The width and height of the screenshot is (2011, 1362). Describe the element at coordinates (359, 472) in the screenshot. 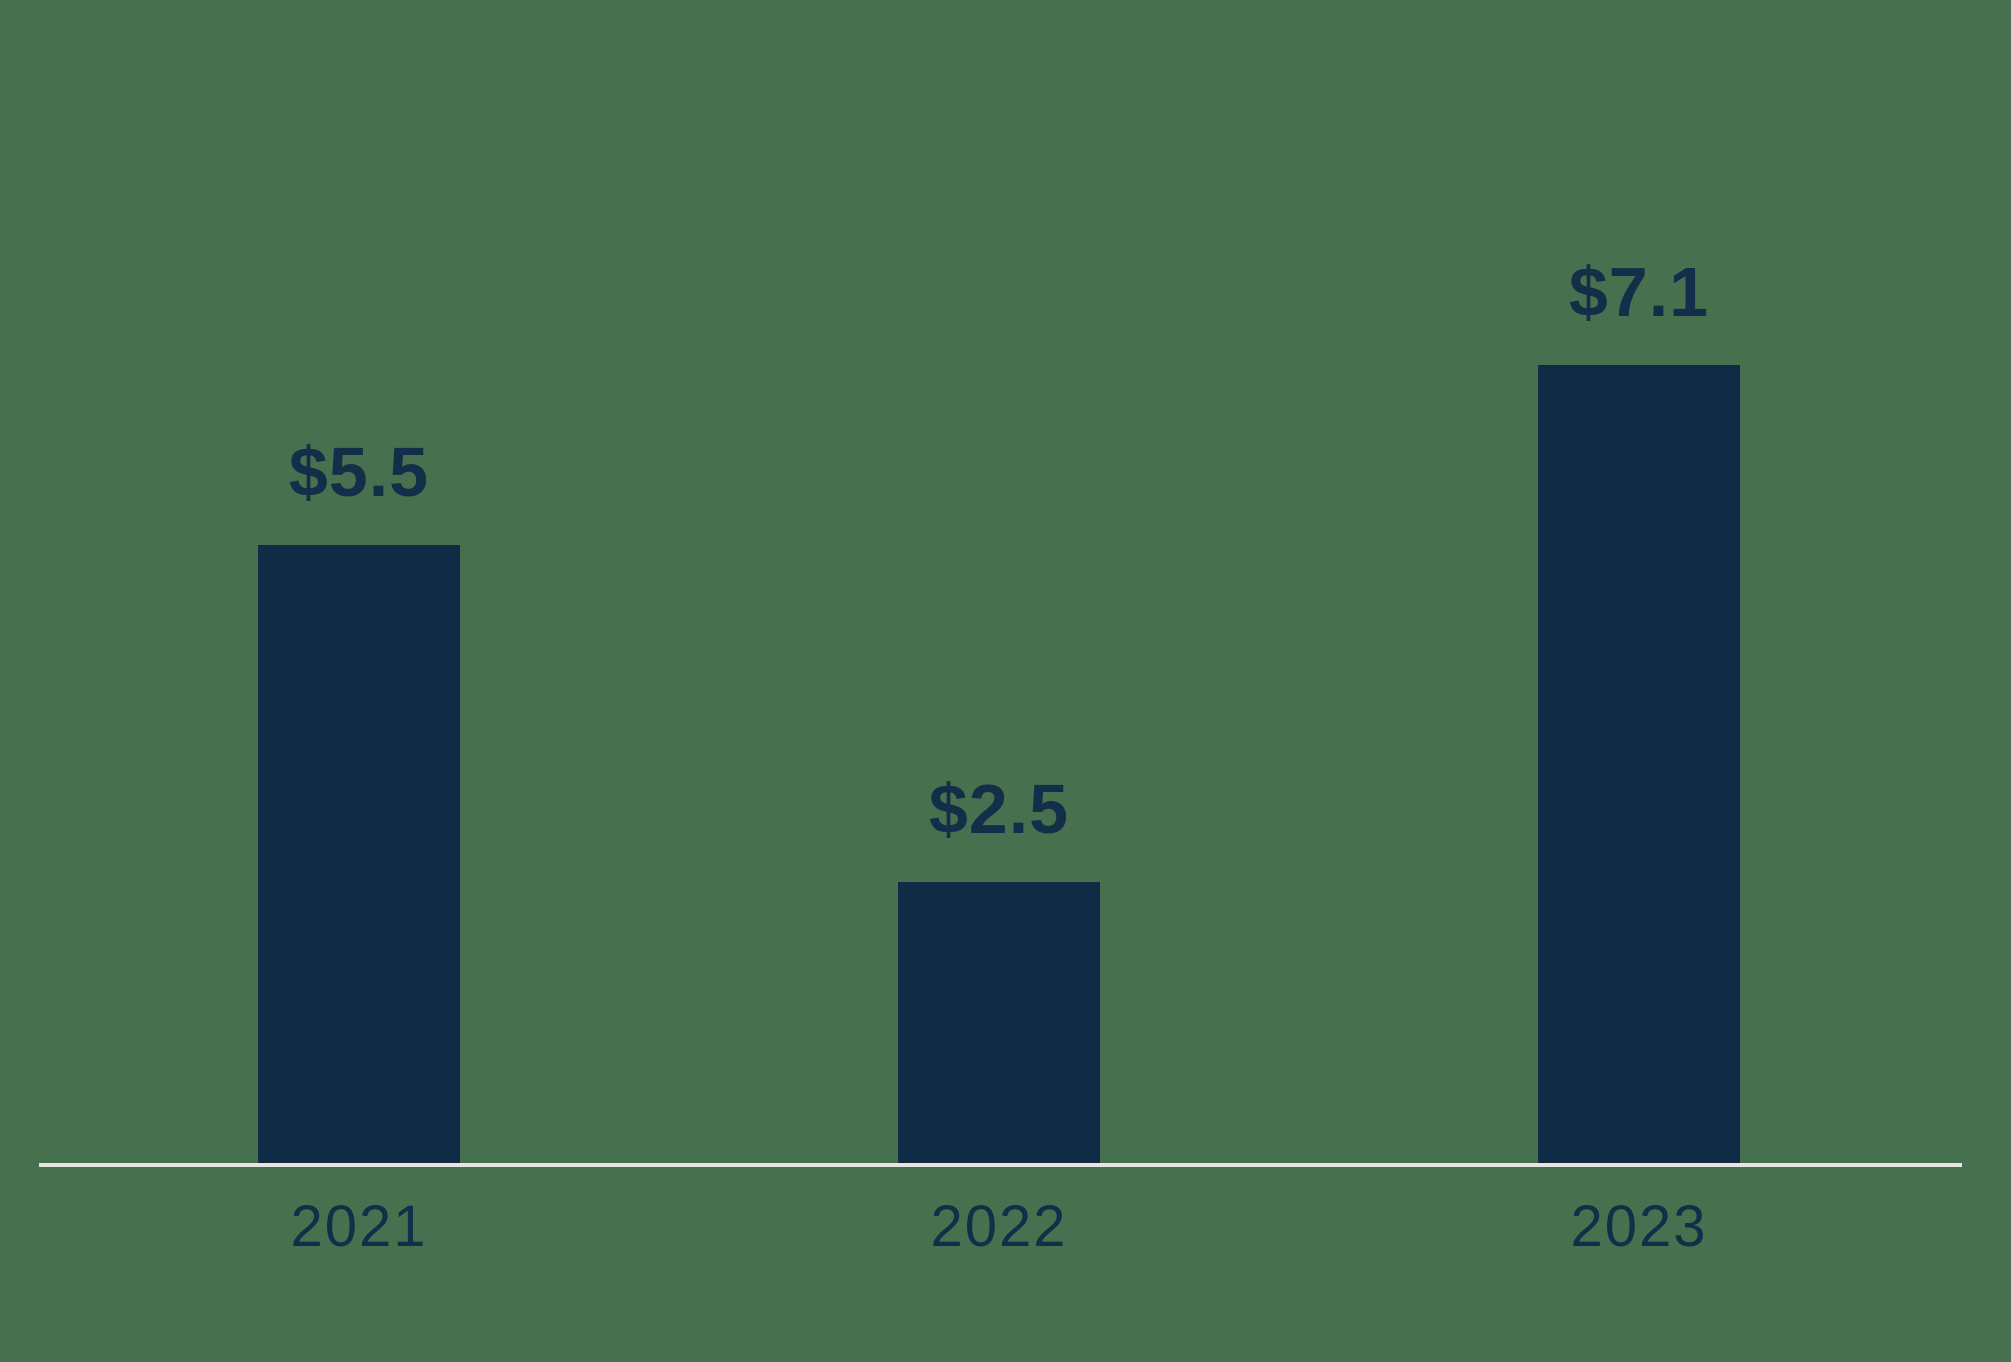

I see `value-label-2021: $5.5` at that location.